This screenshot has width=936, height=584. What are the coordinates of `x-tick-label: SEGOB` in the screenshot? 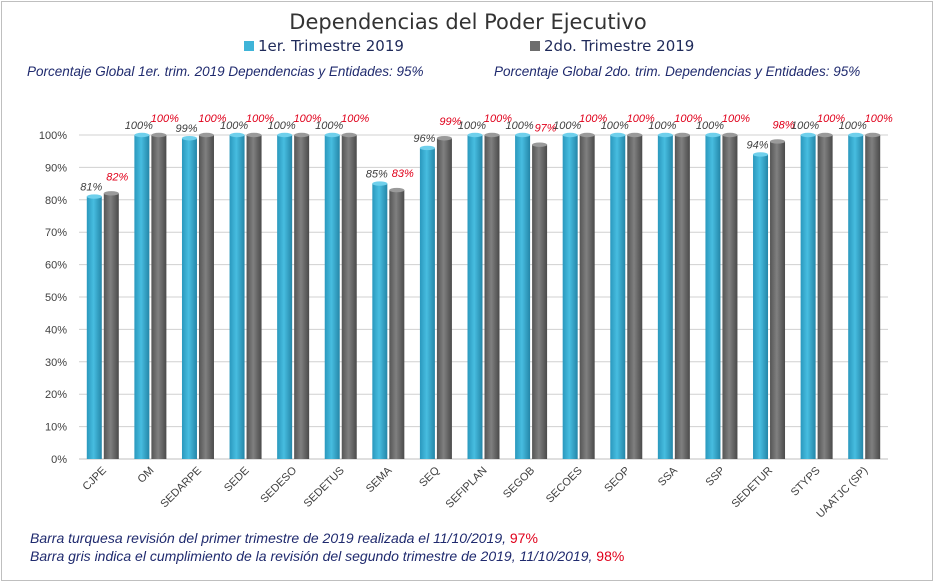 It's located at (519, 483).